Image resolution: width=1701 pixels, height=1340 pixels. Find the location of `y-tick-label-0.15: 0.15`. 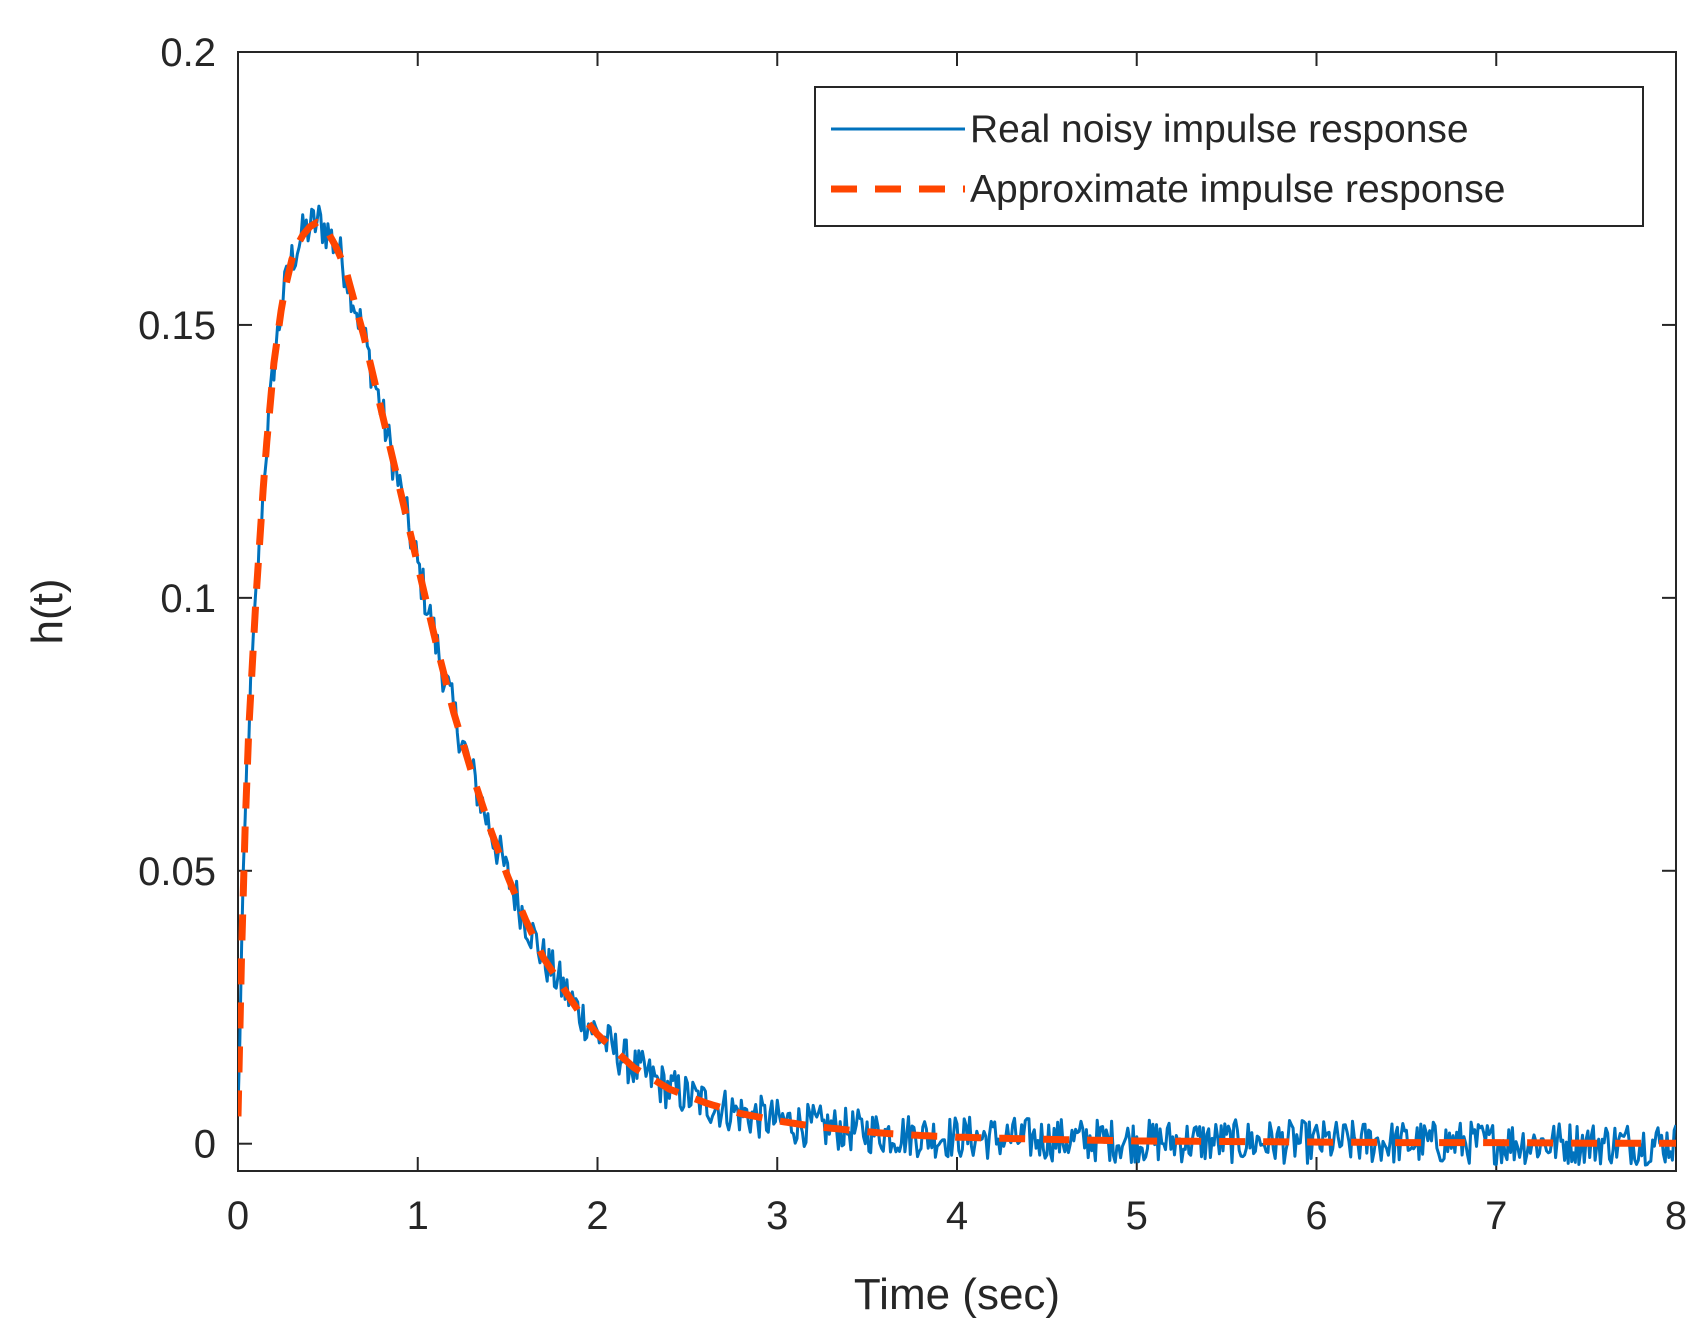

y-tick-label-0.15: 0.15 is located at coordinates (177, 326).